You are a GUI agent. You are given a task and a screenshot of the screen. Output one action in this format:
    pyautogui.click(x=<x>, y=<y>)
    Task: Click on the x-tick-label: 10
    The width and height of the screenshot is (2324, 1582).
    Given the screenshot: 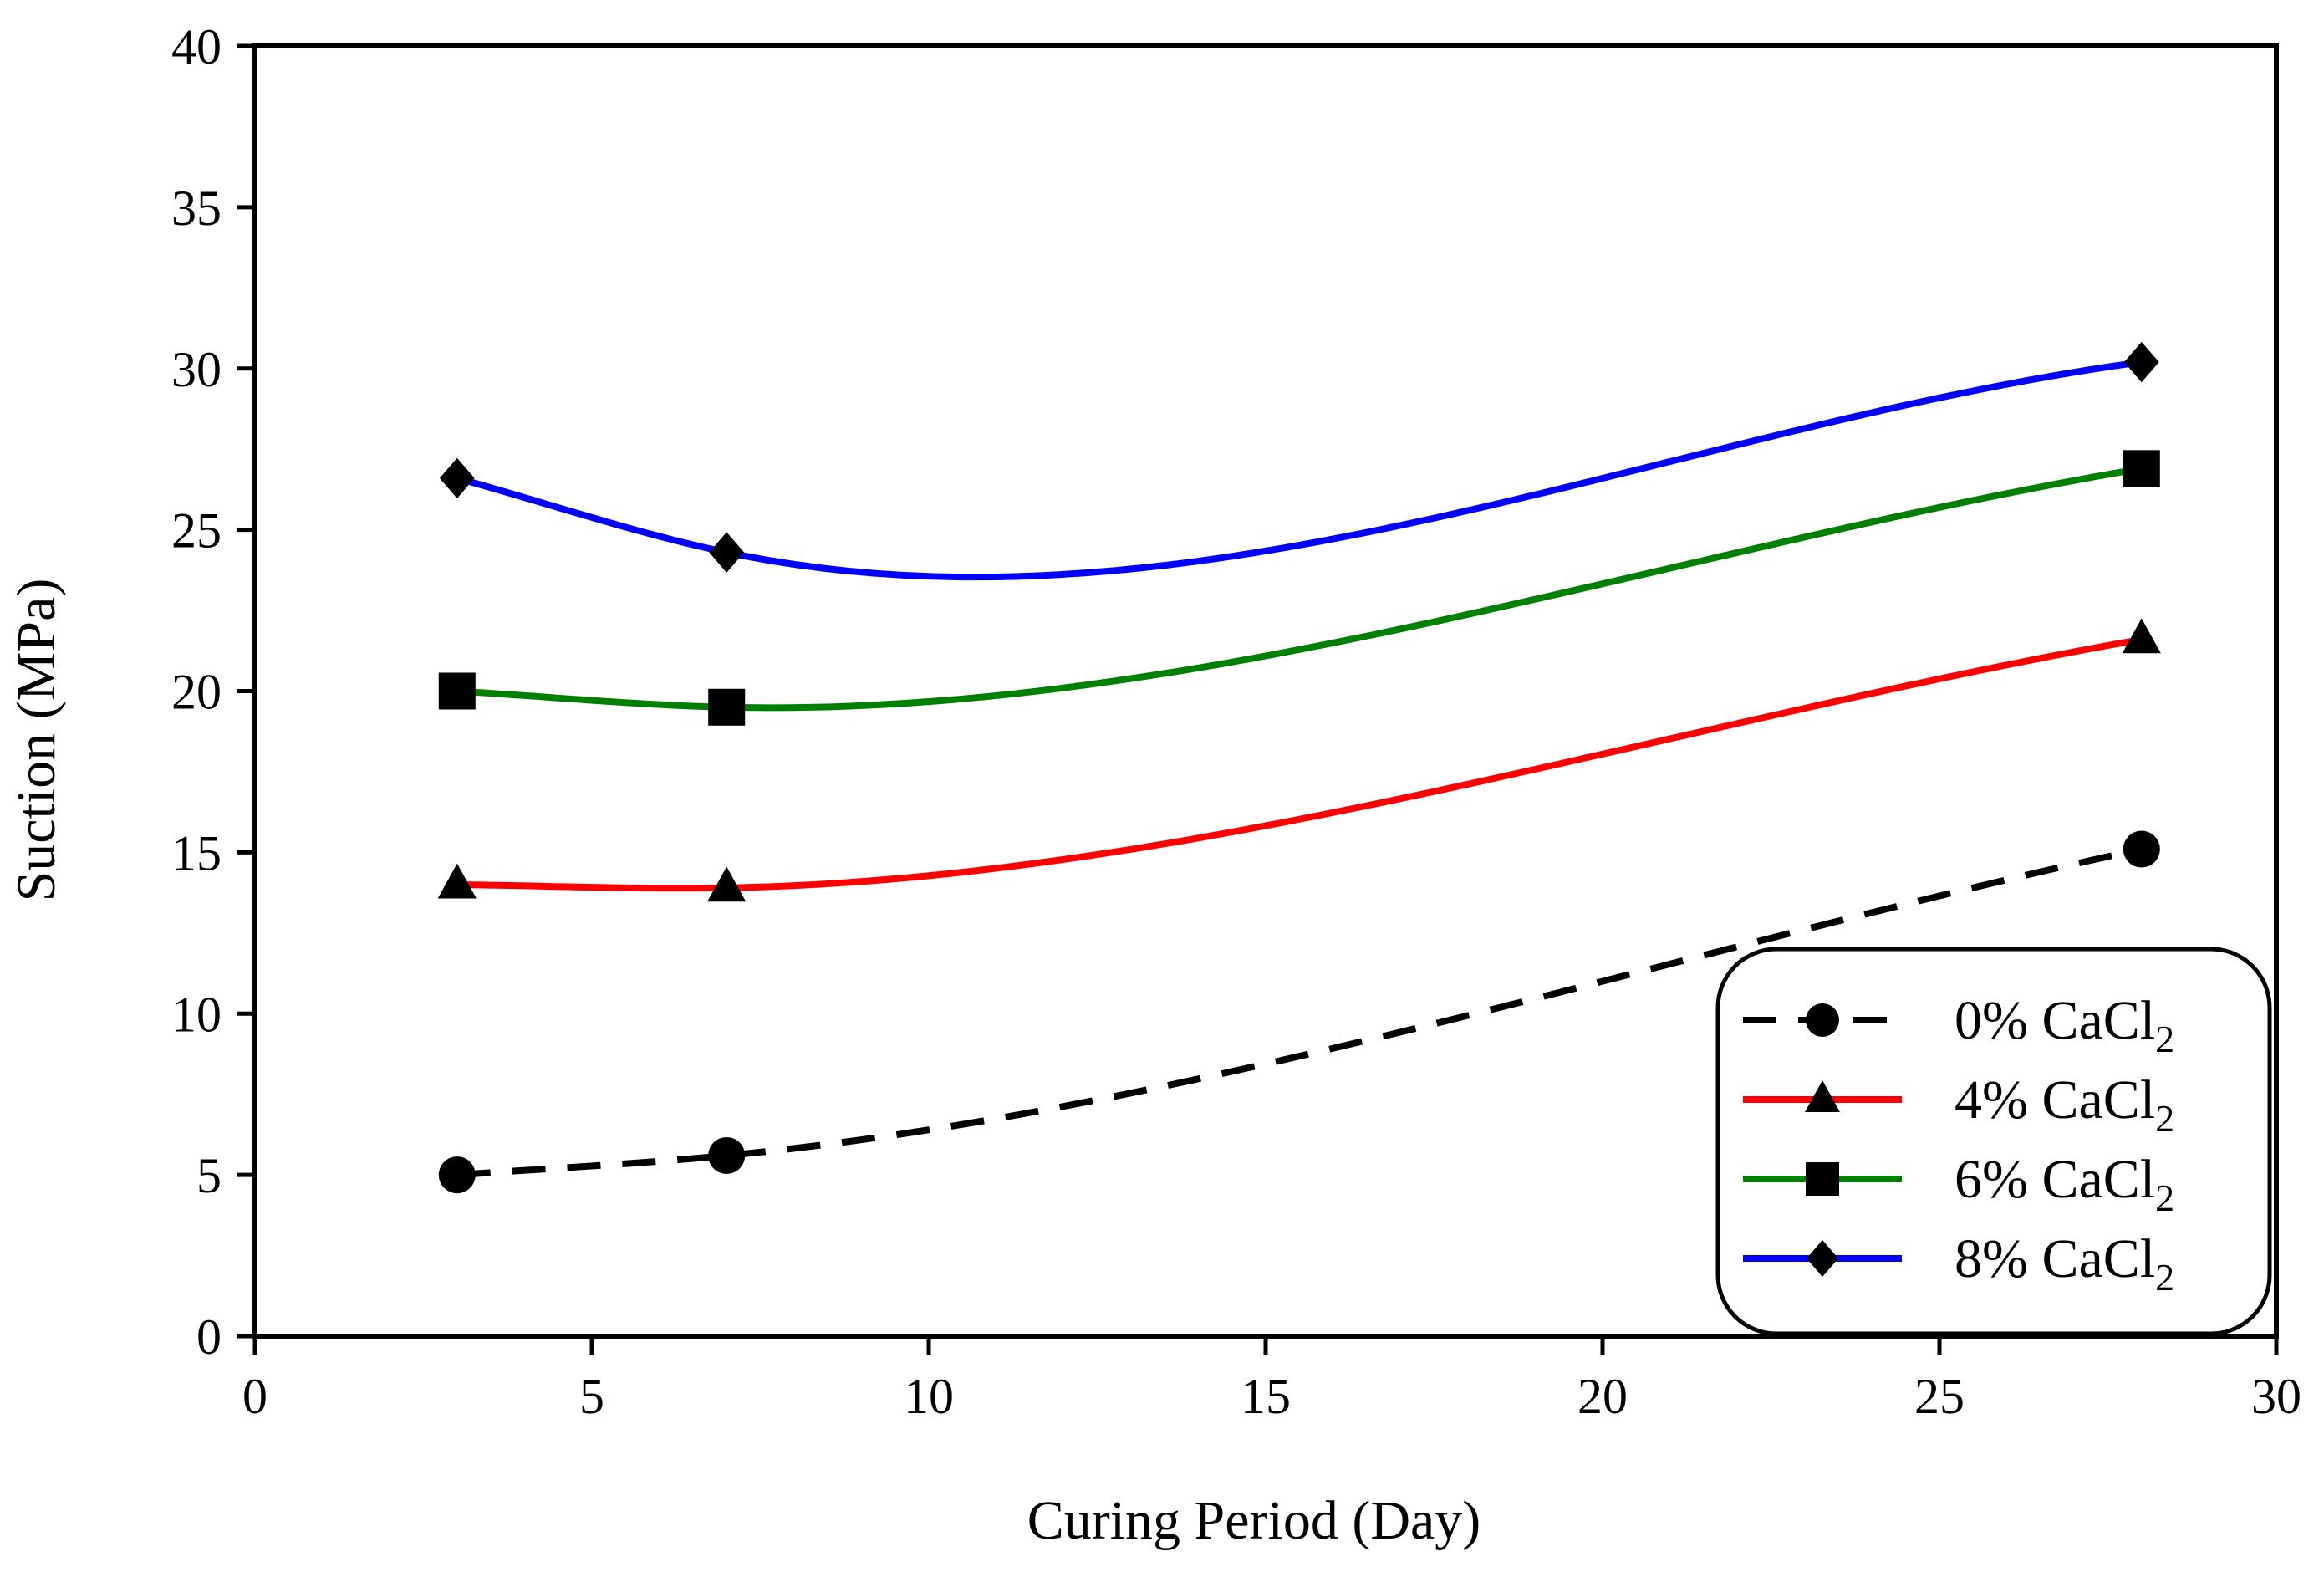 What is the action you would take?
    pyautogui.click(x=929, y=1396)
    